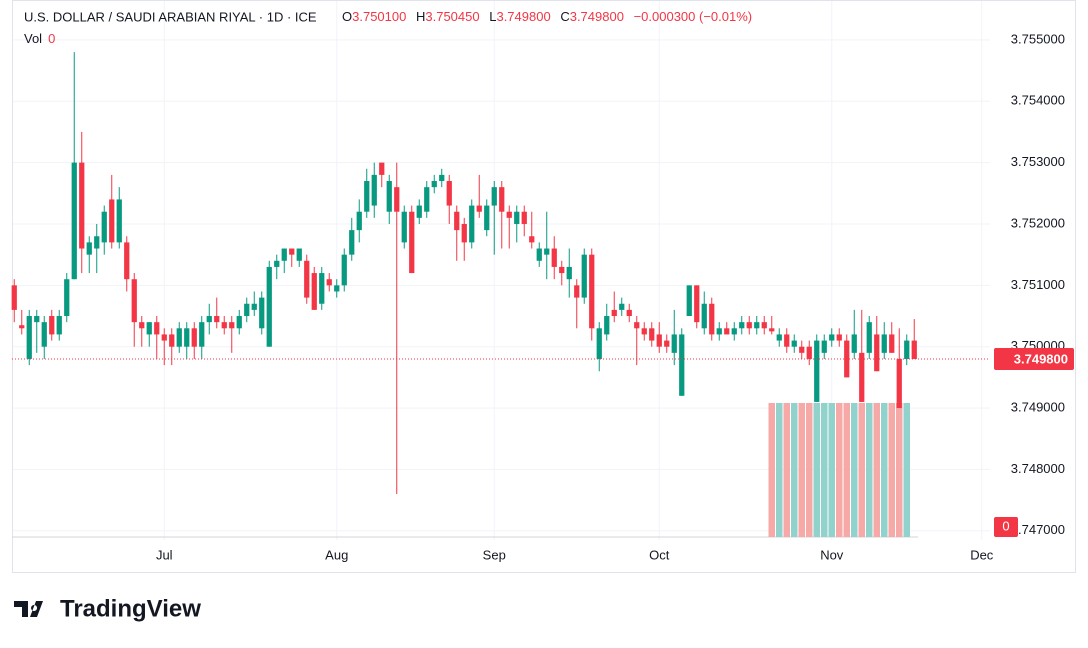 The height and width of the screenshot is (648, 1088). Describe the element at coordinates (1041, 358) in the screenshot. I see `last-price-label: 3.749800` at that location.